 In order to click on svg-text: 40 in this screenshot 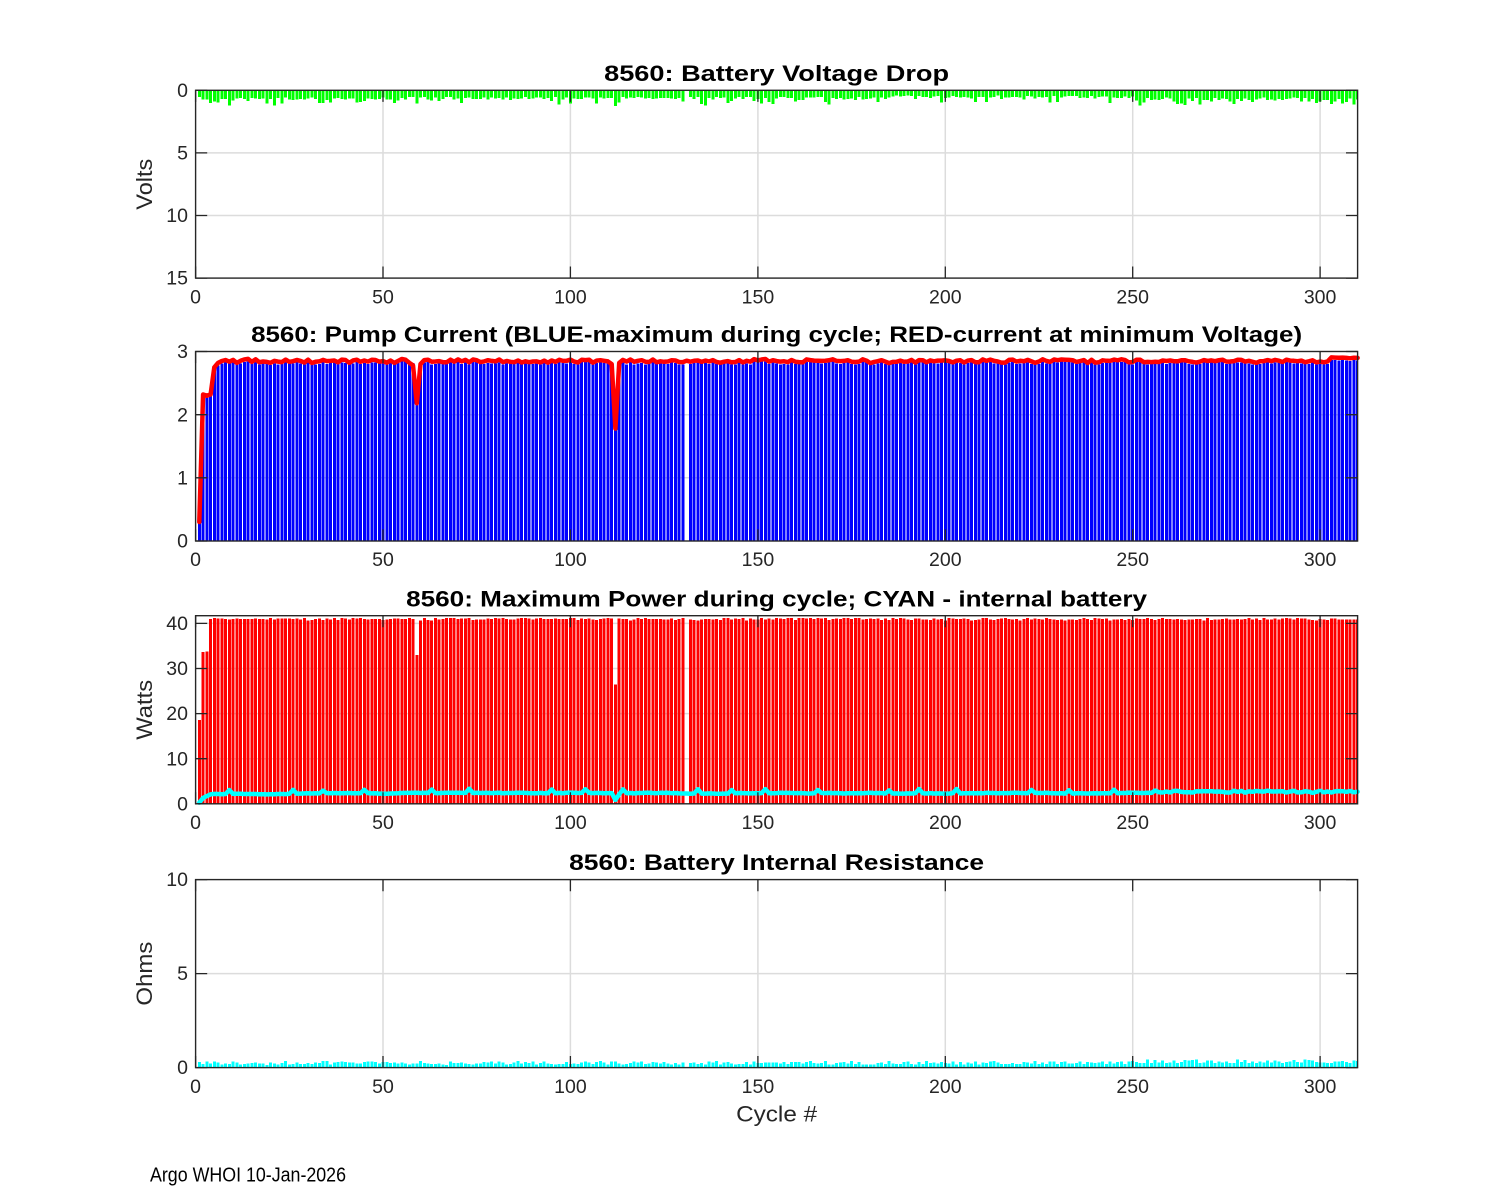, I will do `click(177, 624)`.